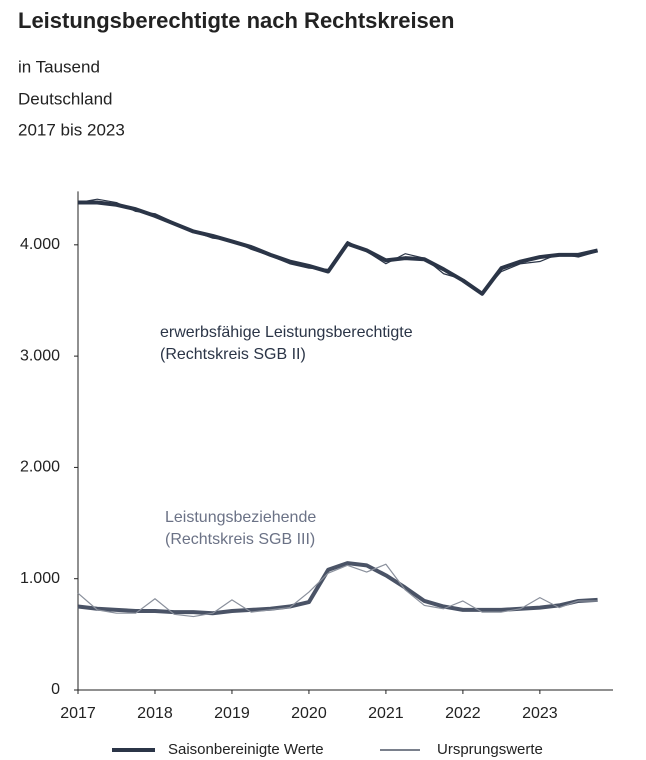 The height and width of the screenshot is (760, 646). Describe the element at coordinates (246, 749) in the screenshot. I see `legend-label: Saisonbereinigte Werte` at that location.